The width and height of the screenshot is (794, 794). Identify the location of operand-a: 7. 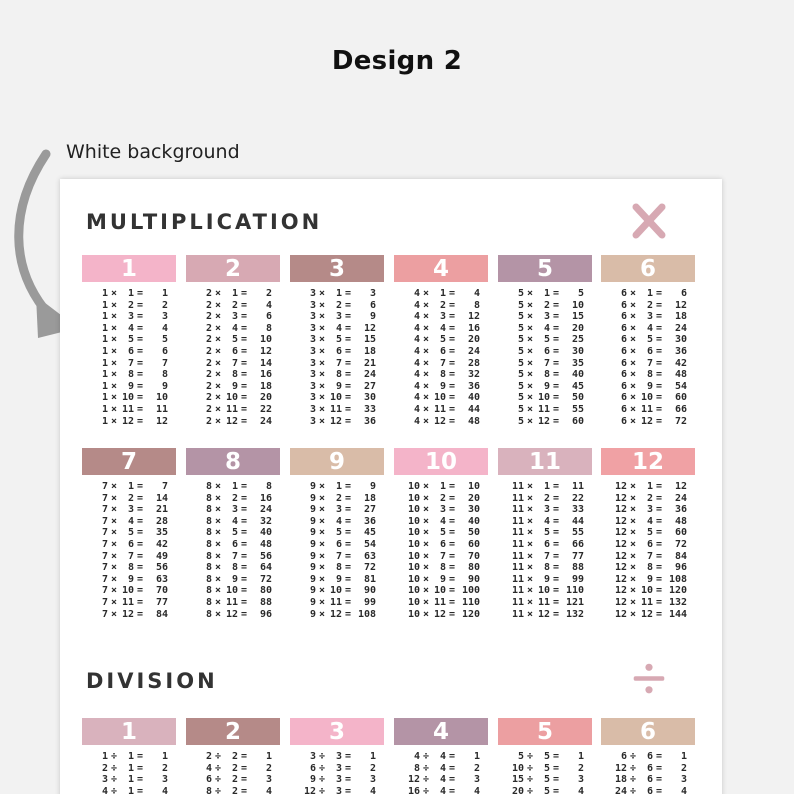
(104, 591).